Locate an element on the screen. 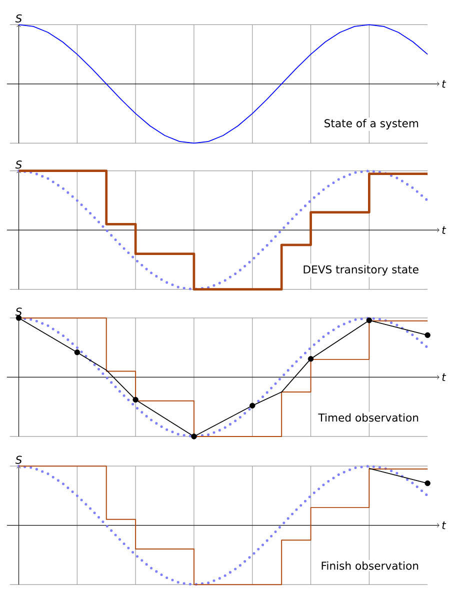 The image size is (453, 592). annotation: Timed observation is located at coordinates (368, 417).